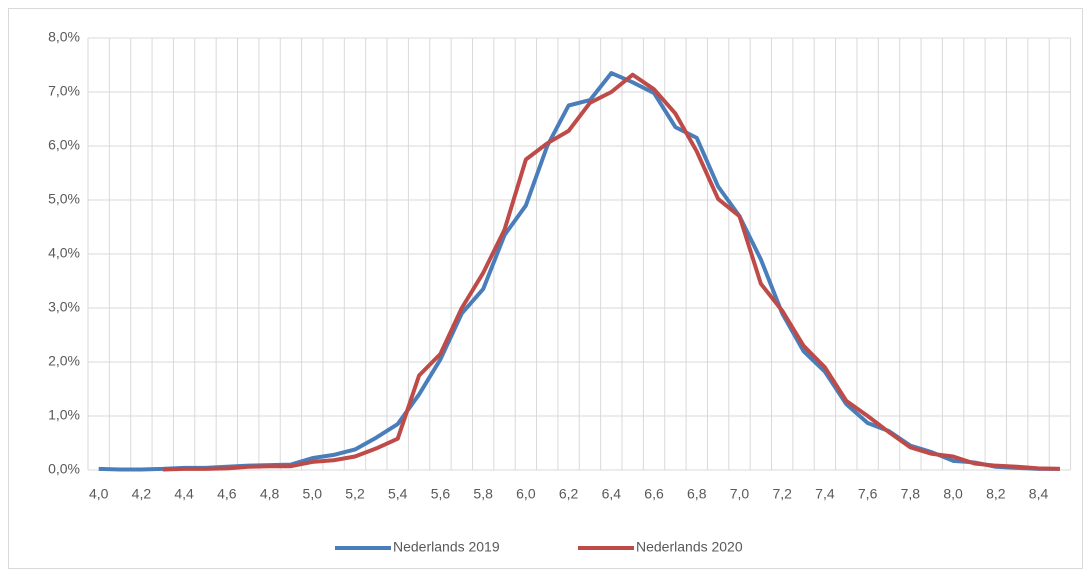  I want to click on x-tick-label: 7,6, so click(868, 494).